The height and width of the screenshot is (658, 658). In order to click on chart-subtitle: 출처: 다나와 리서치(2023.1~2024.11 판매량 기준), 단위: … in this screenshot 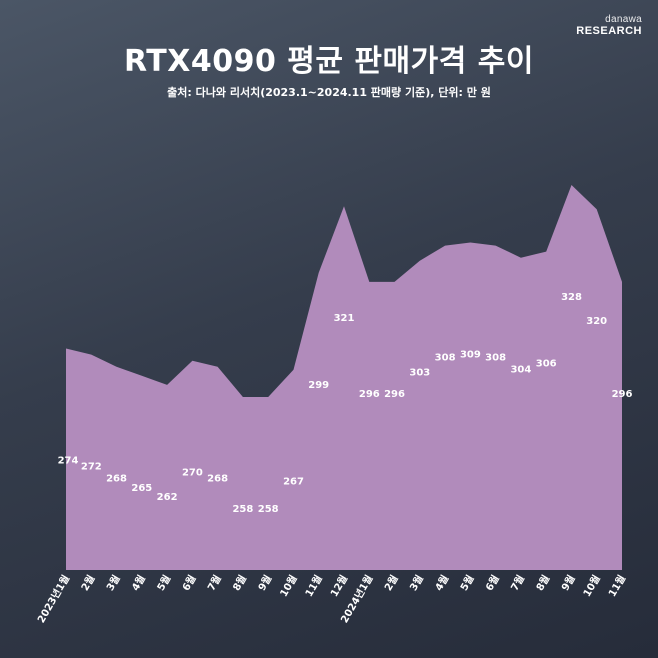, I will do `click(329, 92)`.